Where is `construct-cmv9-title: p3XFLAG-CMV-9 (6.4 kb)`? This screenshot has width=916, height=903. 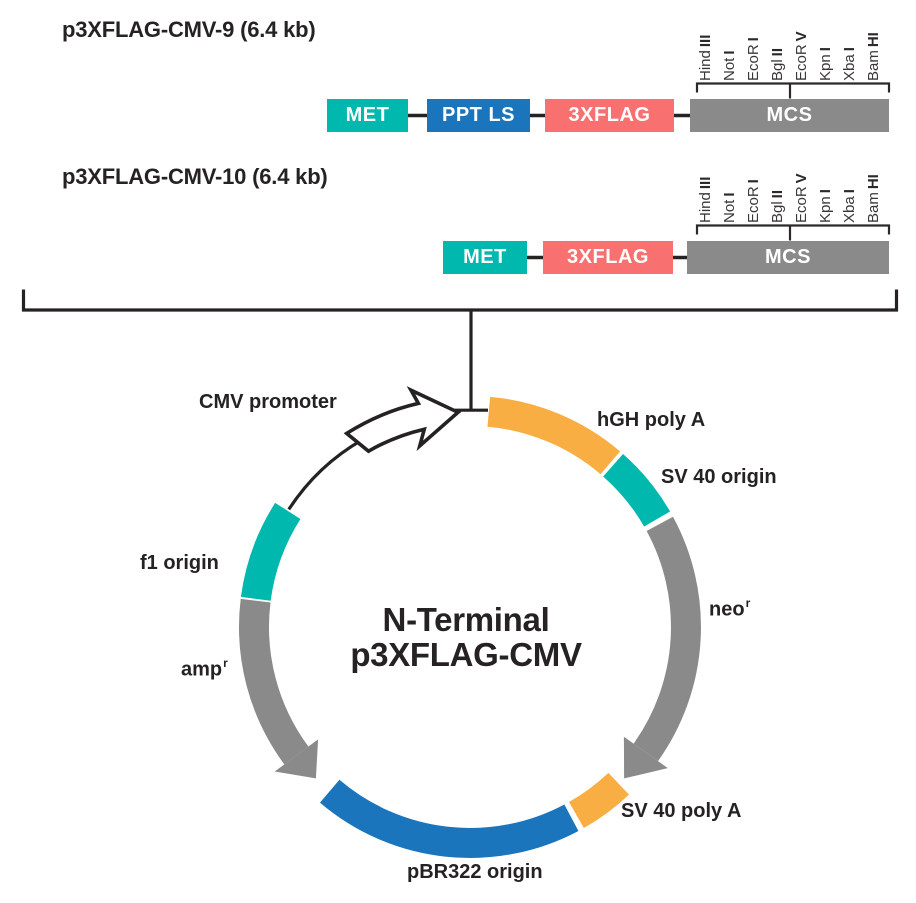 construct-cmv9-title: p3XFLAG-CMV-9 (6.4 kb) is located at coordinates (189, 29).